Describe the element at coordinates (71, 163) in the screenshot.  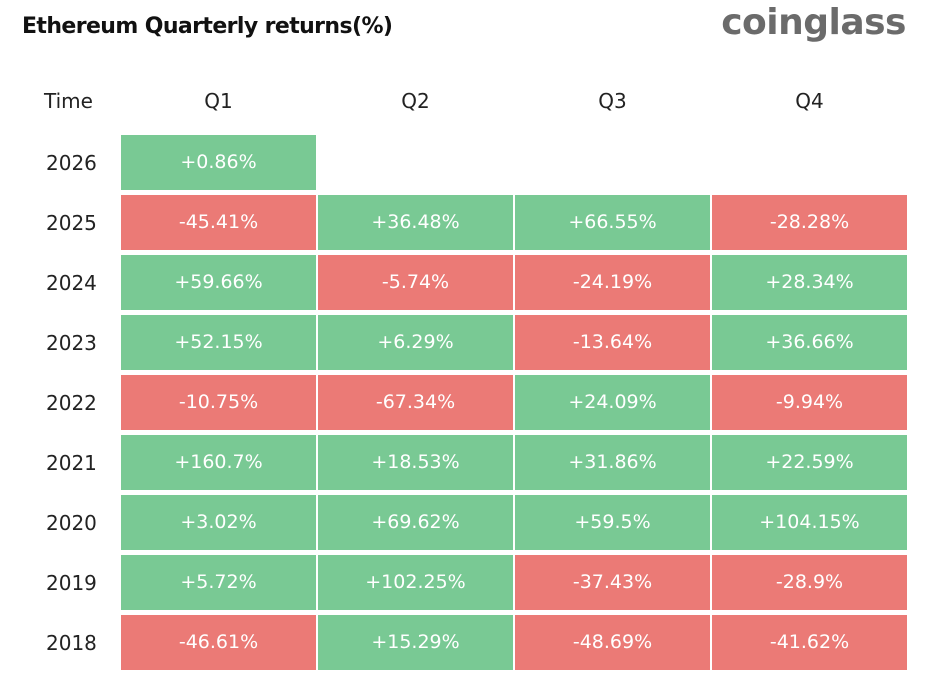
I see `year-label: 2026` at that location.